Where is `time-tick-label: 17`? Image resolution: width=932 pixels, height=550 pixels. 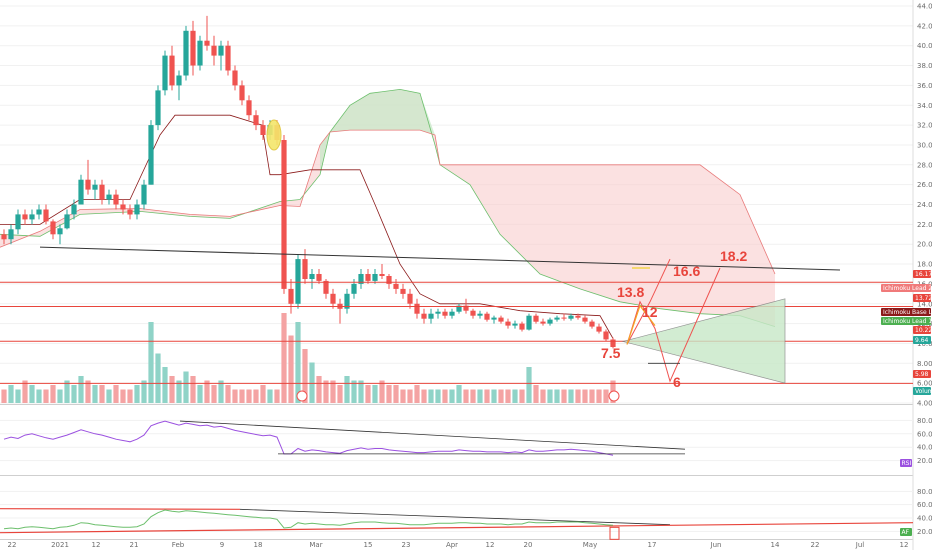
time-tick-label: 17 is located at coordinates (652, 545).